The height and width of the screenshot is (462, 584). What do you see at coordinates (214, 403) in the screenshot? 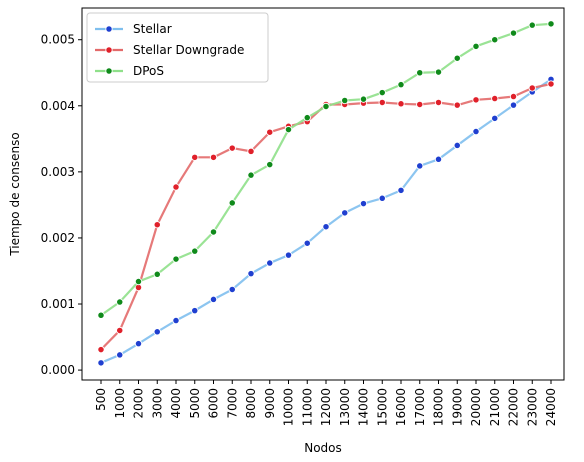
I see `x-tick-label: 6000` at bounding box center [214, 403].